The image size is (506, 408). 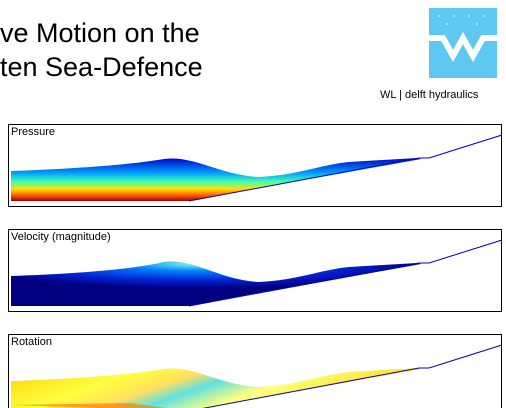 What do you see at coordinates (101, 67) in the screenshot?
I see `title-line: ten Sea-Defence` at bounding box center [101, 67].